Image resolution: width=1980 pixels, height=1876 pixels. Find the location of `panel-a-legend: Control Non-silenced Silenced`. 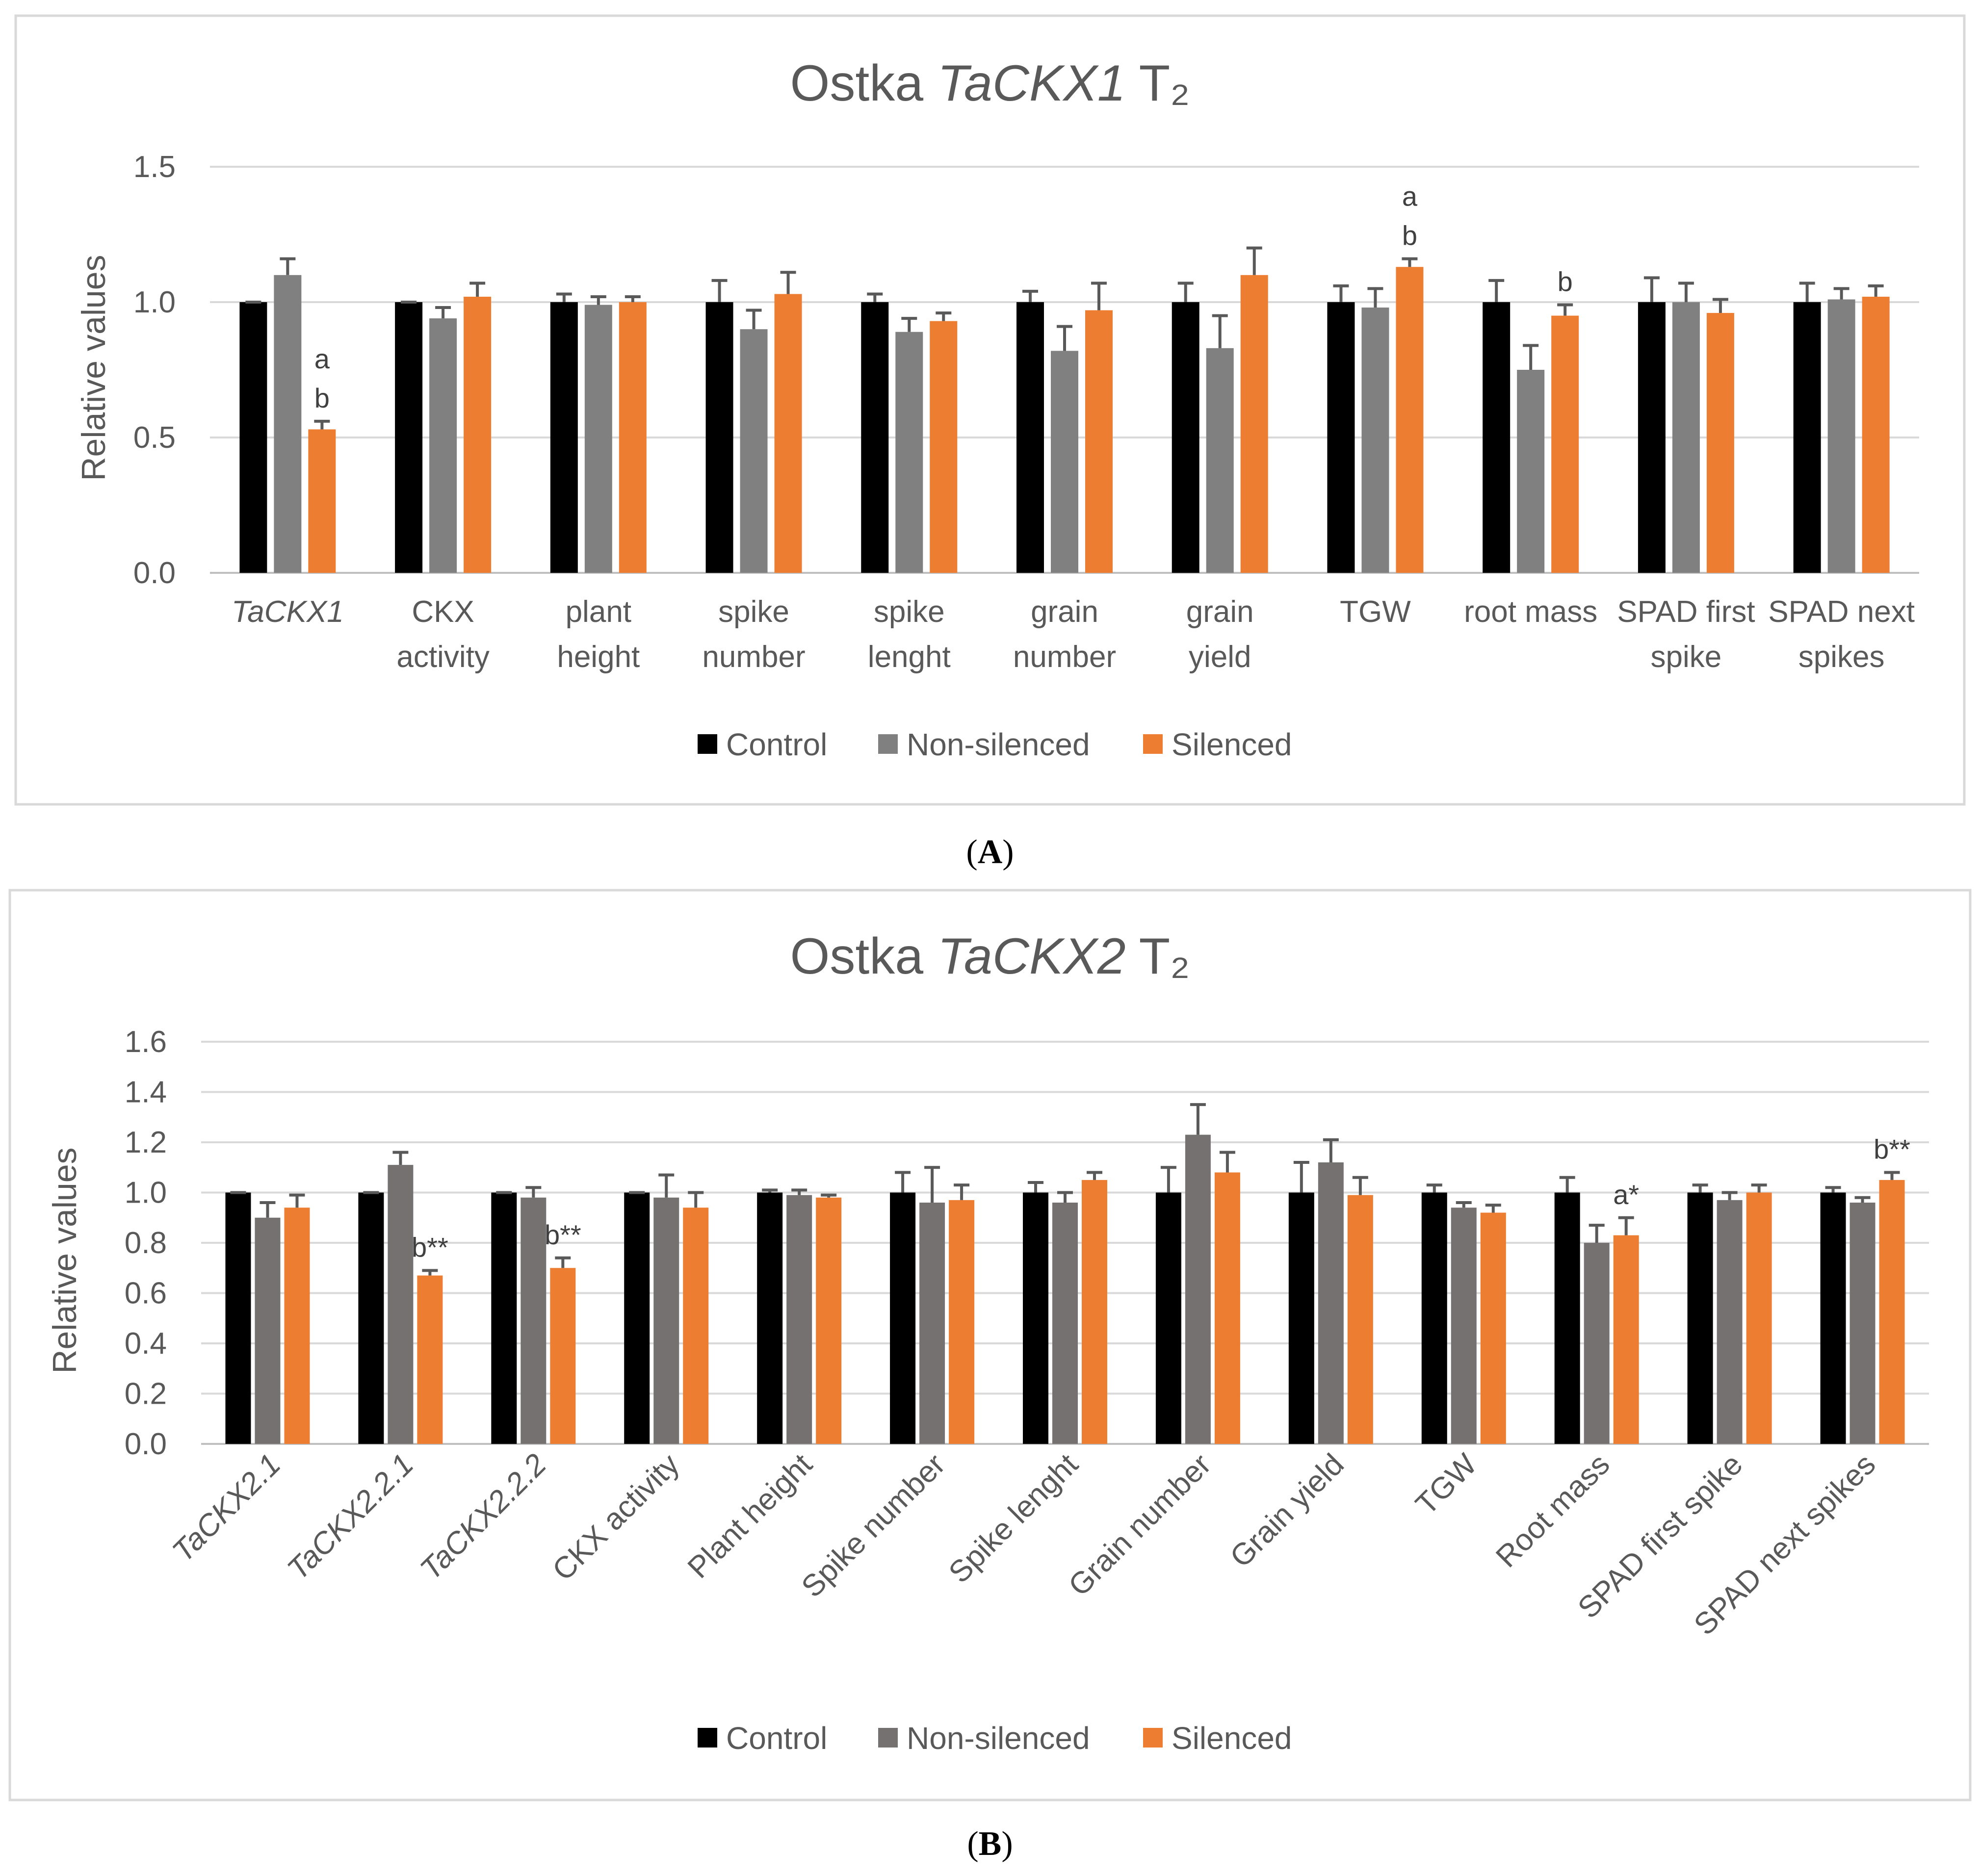

panel-a-legend: Control Non-silenced Silenced is located at coordinates (995, 744).